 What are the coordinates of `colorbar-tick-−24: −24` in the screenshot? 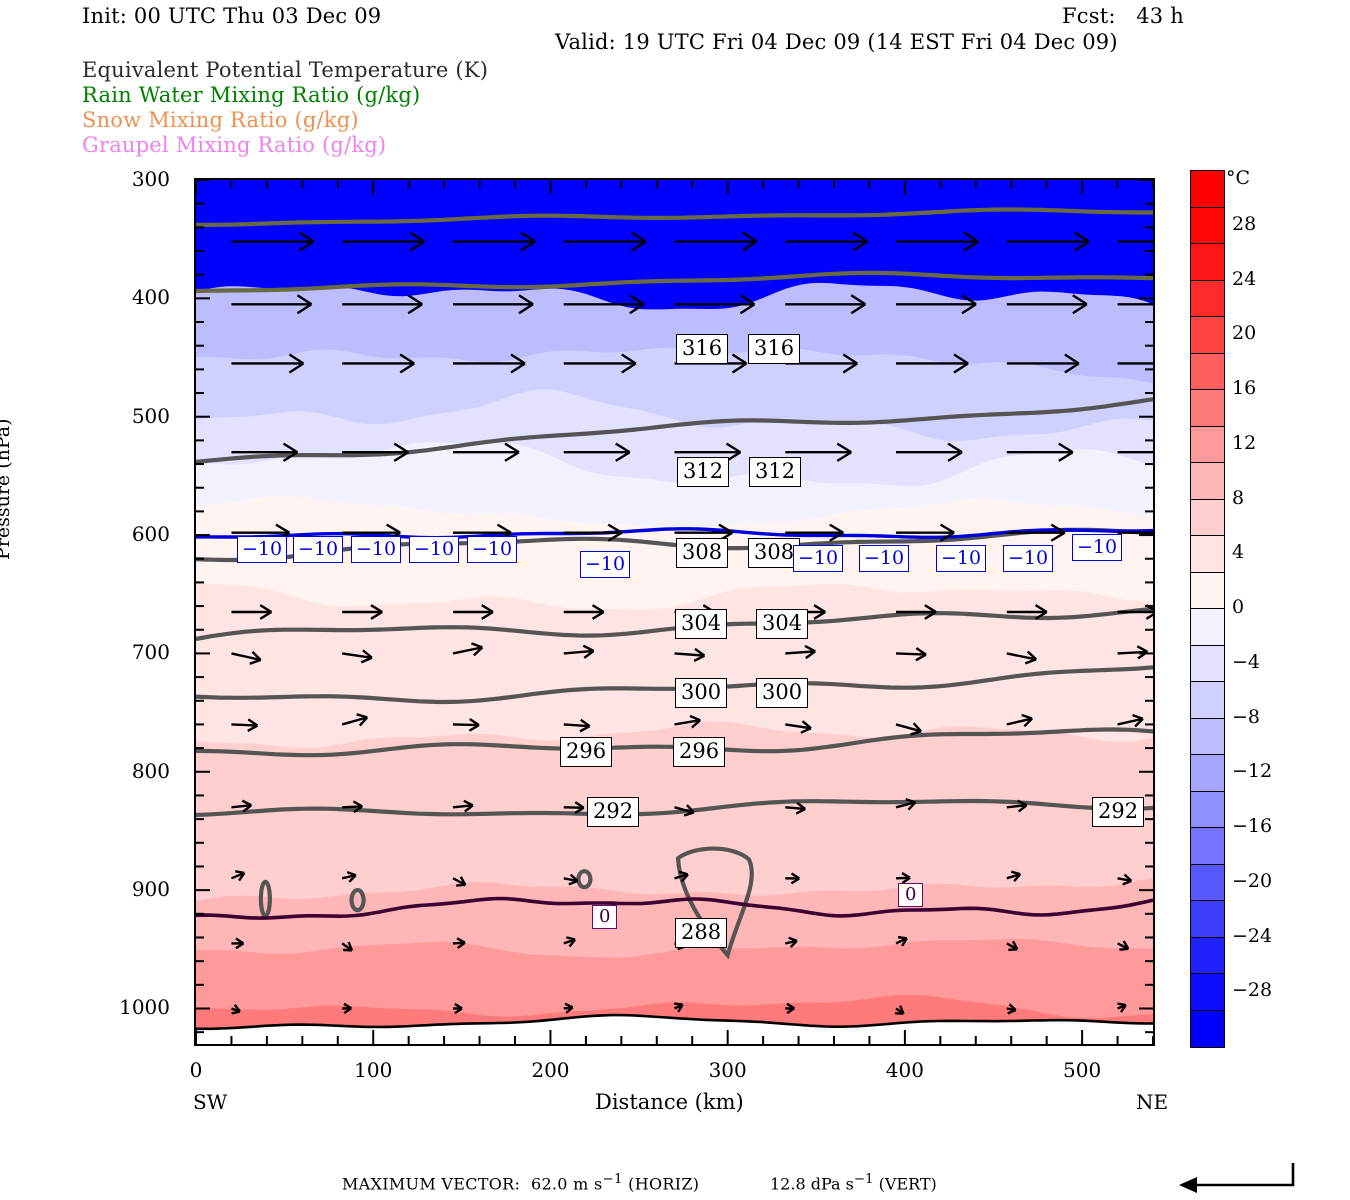 It's located at (1252, 935).